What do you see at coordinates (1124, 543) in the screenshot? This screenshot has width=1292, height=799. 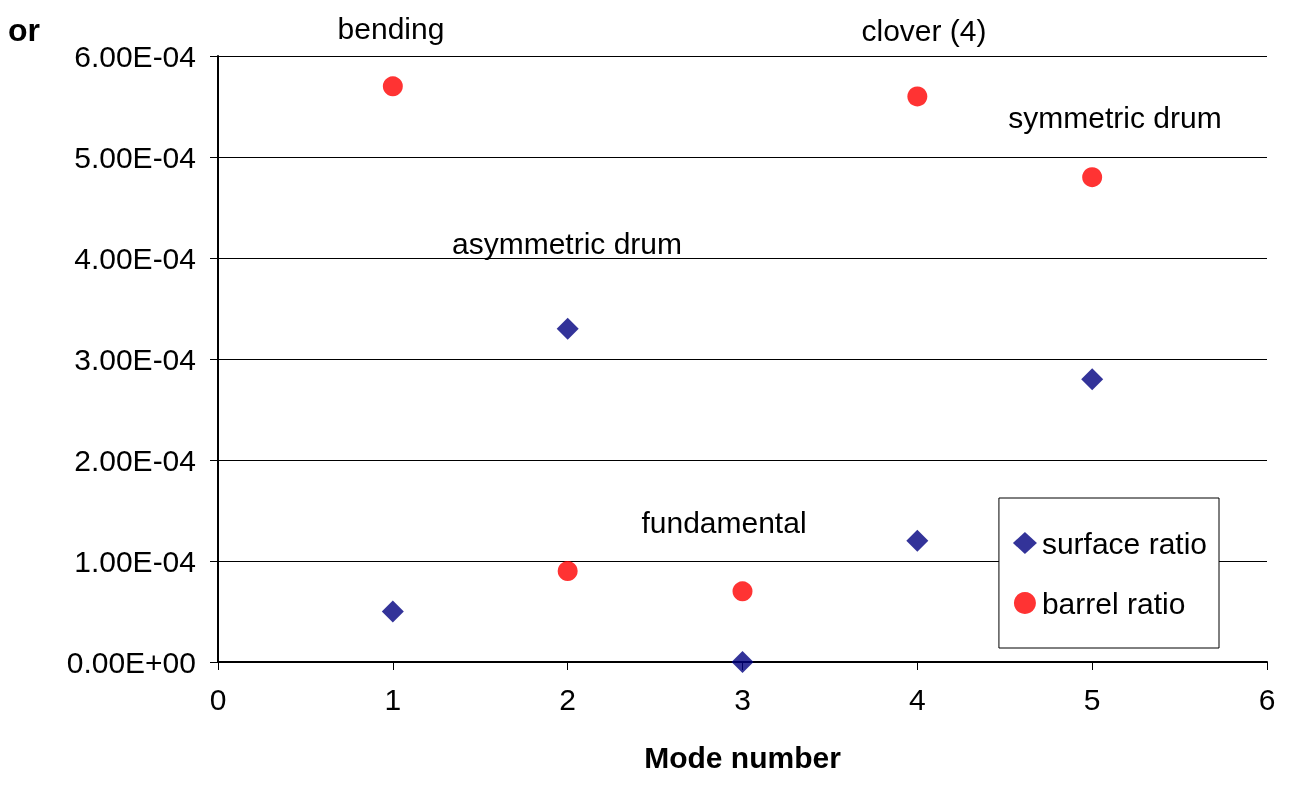 I see `legend-label: surface ratio` at bounding box center [1124, 543].